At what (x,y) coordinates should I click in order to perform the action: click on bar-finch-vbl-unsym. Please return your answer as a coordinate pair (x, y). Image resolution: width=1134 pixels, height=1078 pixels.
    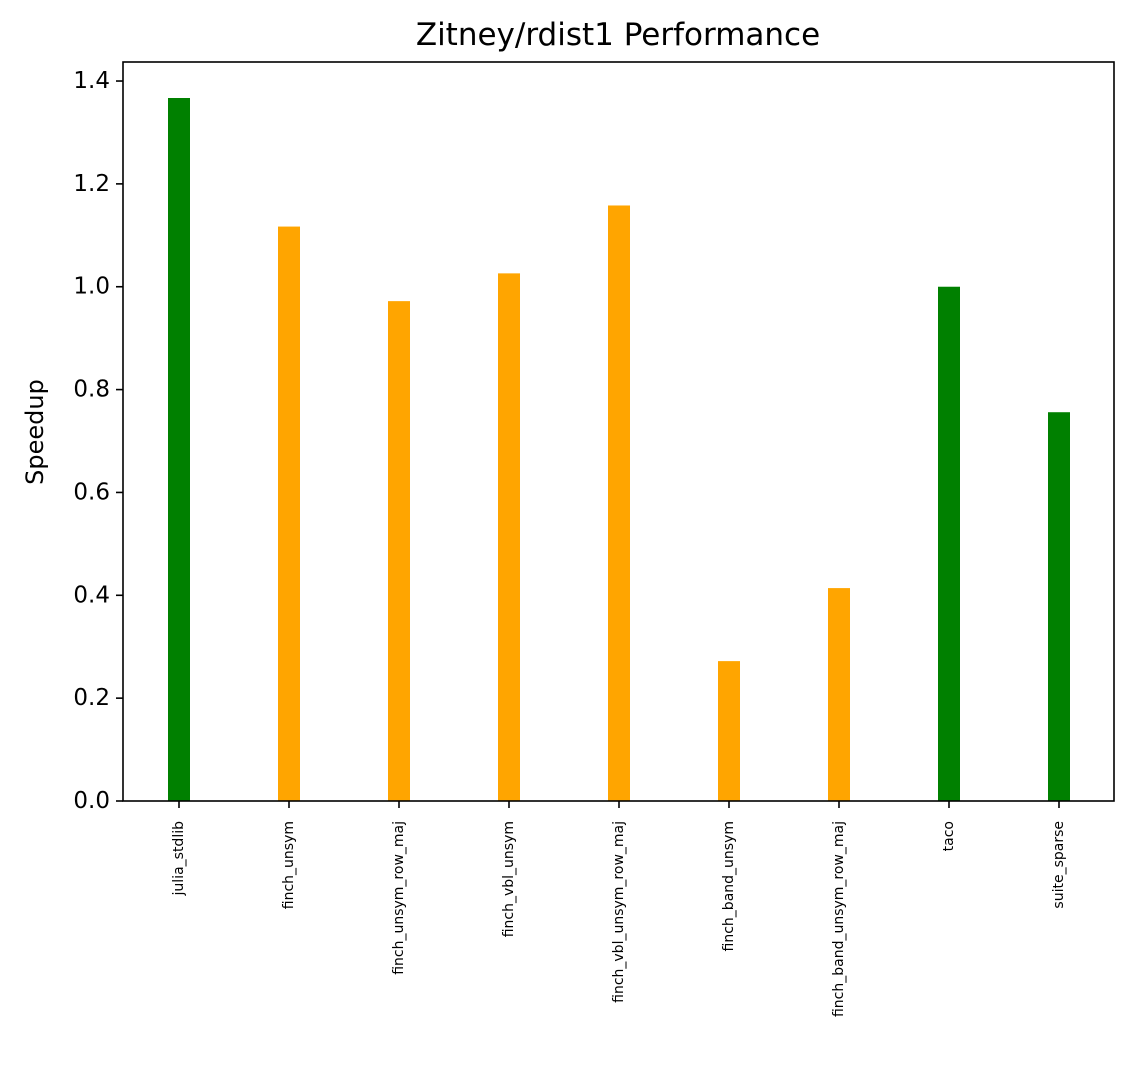
    Looking at the image, I should click on (509, 537).